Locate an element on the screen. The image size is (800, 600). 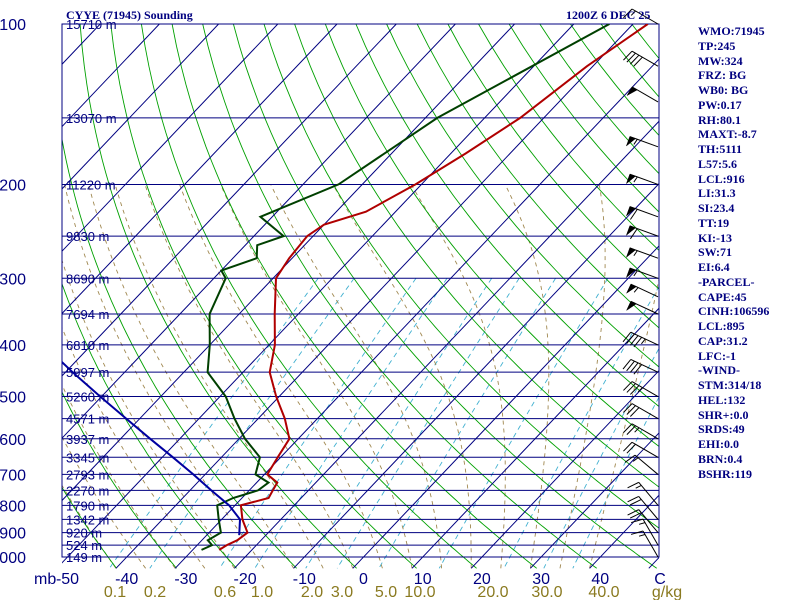
index-line: MW:324 is located at coordinates (720, 60).